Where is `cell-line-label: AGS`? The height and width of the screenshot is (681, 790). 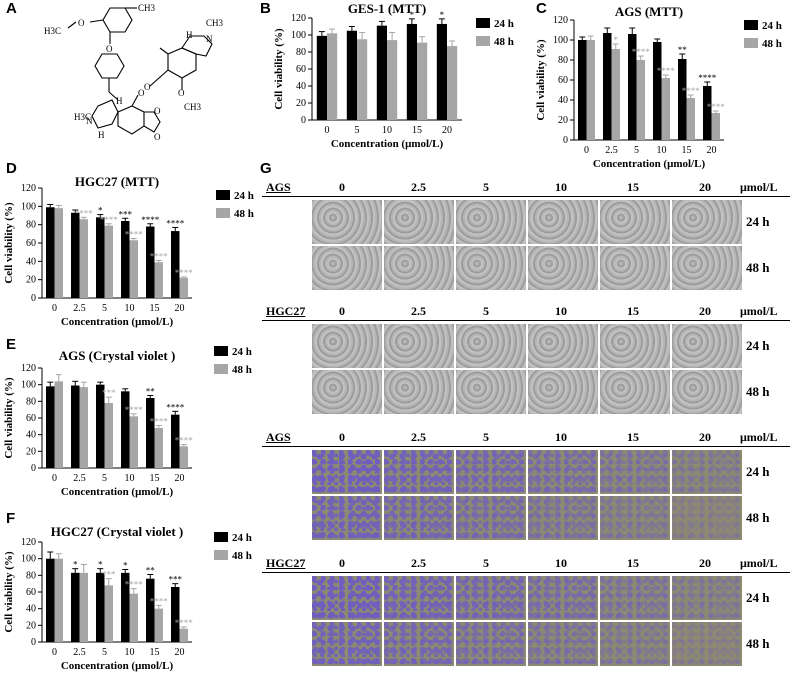
cell-line-label: AGS is located at coordinates (278, 187).